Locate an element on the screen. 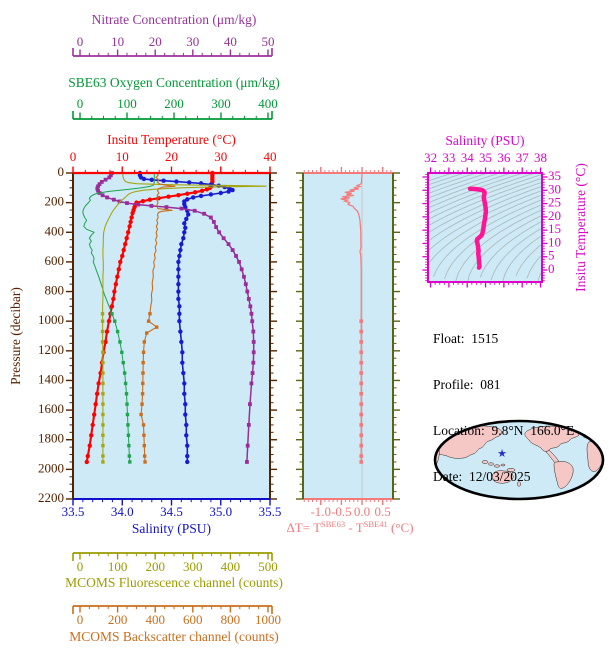 Image resolution: width=609 pixels, height=663 pixels. delta-t-tick-label: 0.5 is located at coordinates (383, 511).